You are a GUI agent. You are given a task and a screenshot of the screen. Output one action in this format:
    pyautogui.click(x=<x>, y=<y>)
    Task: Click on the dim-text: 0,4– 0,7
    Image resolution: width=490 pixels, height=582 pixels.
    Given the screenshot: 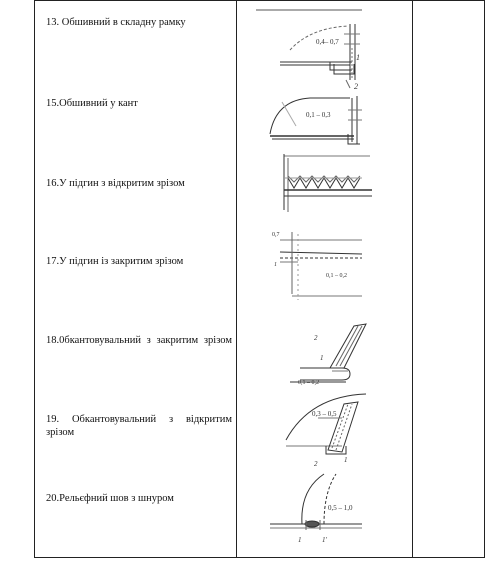 What is the action you would take?
    pyautogui.click(x=327, y=42)
    